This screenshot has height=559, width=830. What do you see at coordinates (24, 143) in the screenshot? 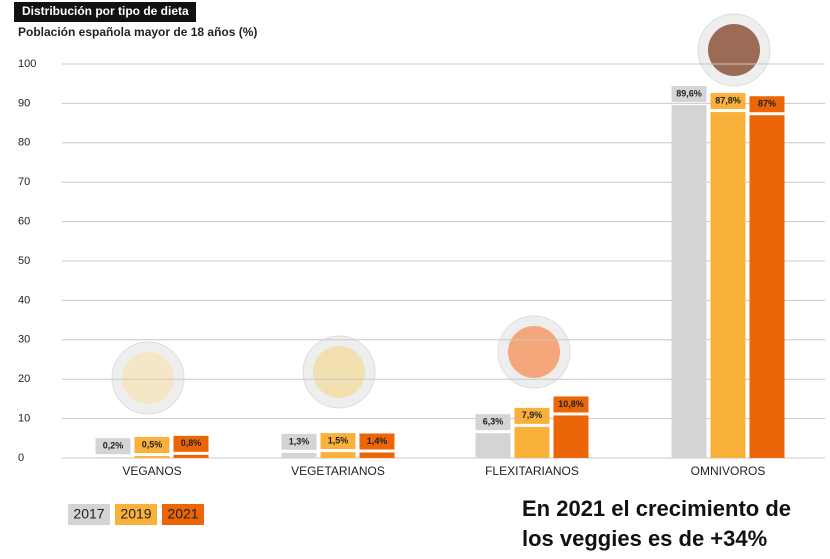
I see `y-tick-label: 80` at bounding box center [24, 143].